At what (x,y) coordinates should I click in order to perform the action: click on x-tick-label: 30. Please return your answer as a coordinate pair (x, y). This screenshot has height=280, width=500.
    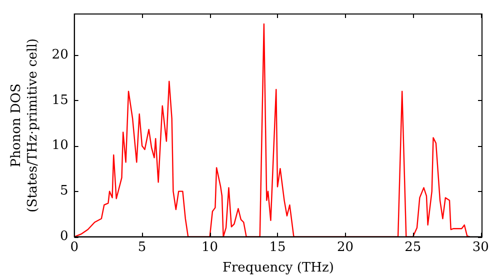
    Looking at the image, I should click on (480, 247).